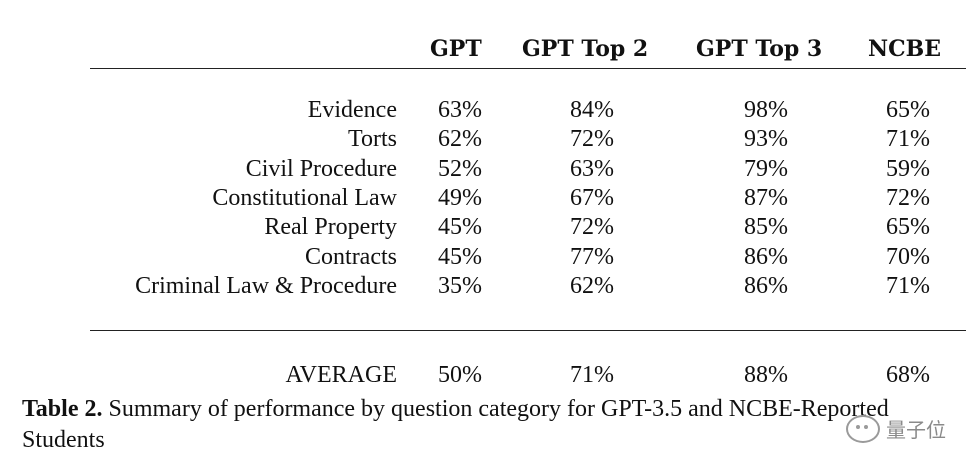  I want to click on table-cell: 98%, so click(766, 110).